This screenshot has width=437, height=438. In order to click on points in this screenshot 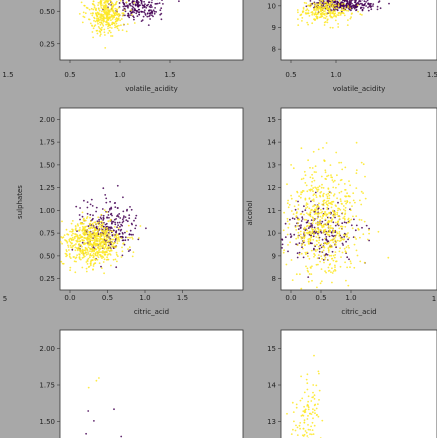, I will do `click(103, 229)`.